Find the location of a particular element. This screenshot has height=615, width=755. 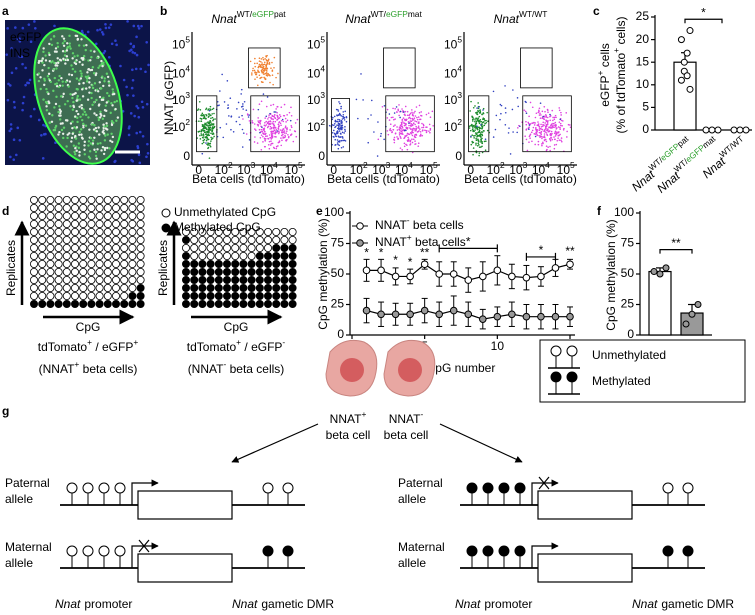

cpg-site is located at coordinates (288, 488).